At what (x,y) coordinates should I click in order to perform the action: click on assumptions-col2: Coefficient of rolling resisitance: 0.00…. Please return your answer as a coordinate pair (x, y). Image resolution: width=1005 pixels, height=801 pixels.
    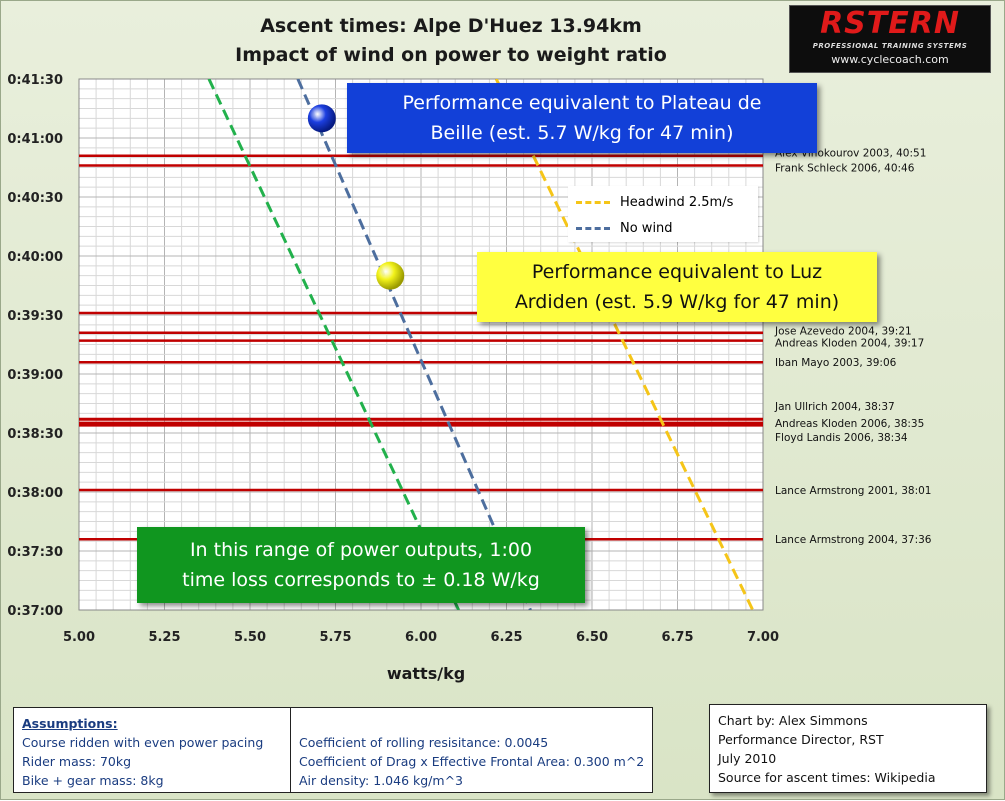
    Looking at the image, I should click on (467, 750).